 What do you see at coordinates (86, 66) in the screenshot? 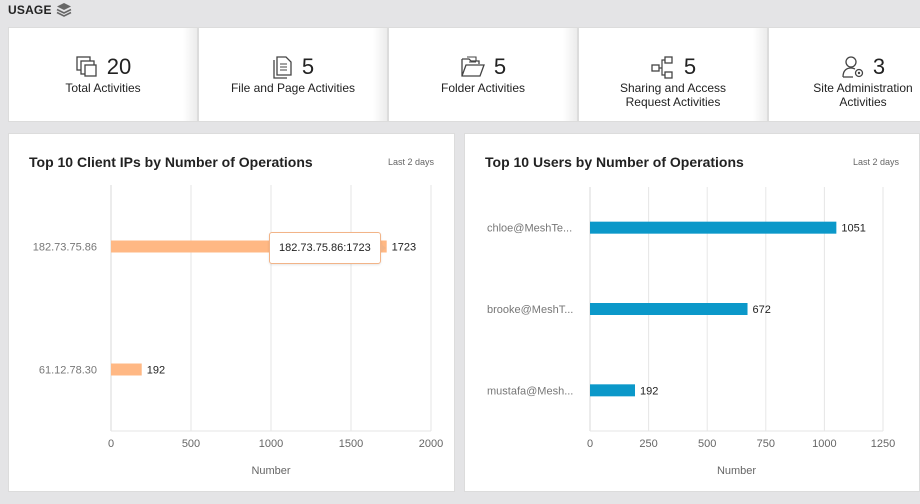
I see `copy-icon` at bounding box center [86, 66].